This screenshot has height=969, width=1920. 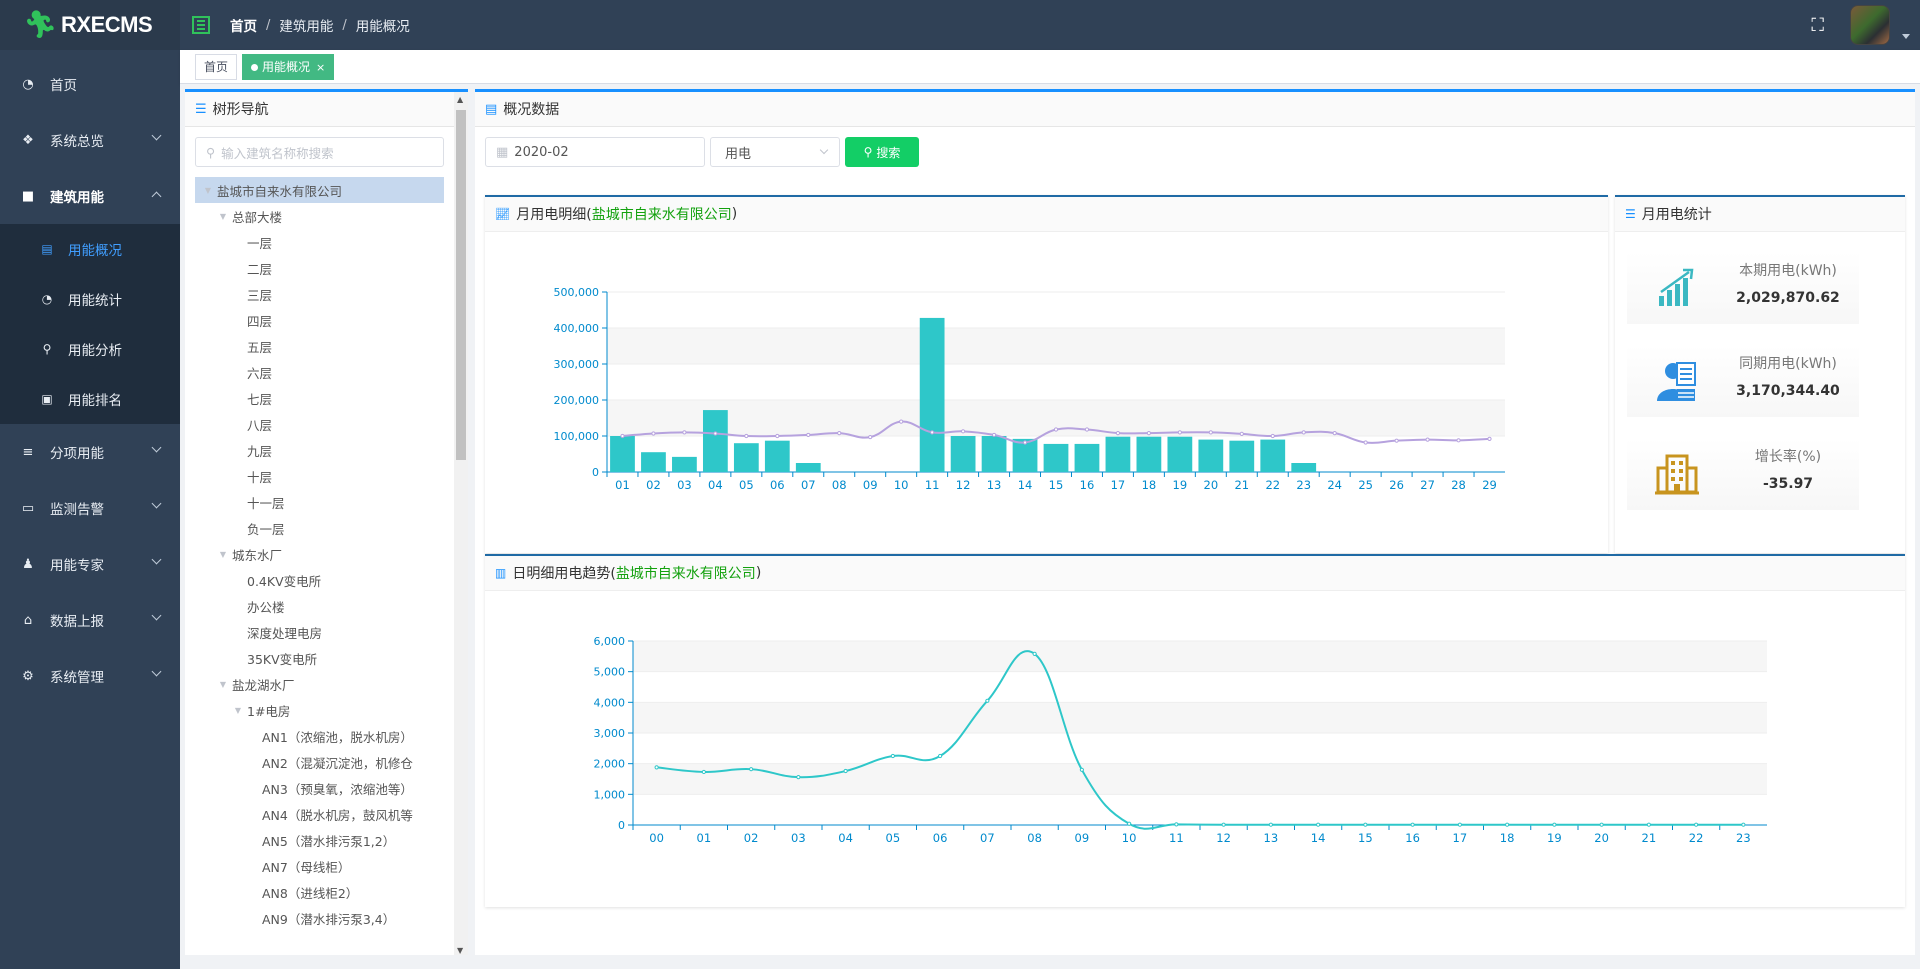 What do you see at coordinates (382, 27) in the screenshot?
I see `breadcrumb-current: 用能概况` at bounding box center [382, 27].